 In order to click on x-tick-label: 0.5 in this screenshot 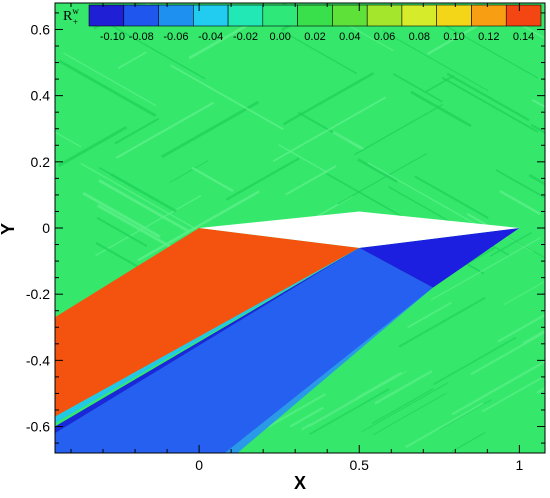, I will do `click(360, 465)`.